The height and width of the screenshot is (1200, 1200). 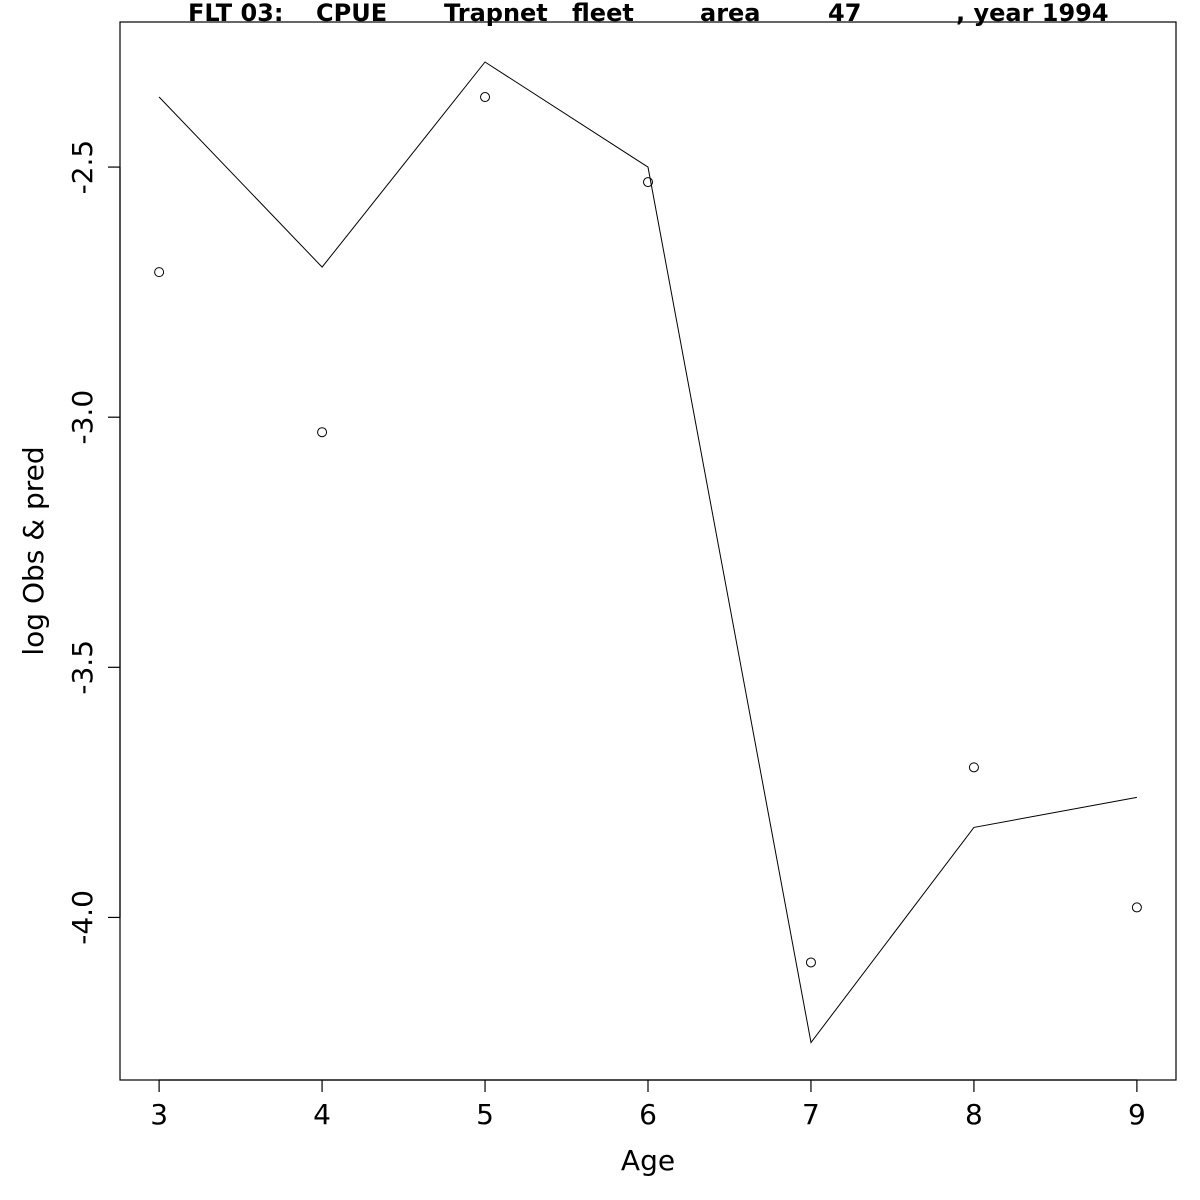 What do you see at coordinates (351, 13) in the screenshot?
I see `title-segment: CPUE` at bounding box center [351, 13].